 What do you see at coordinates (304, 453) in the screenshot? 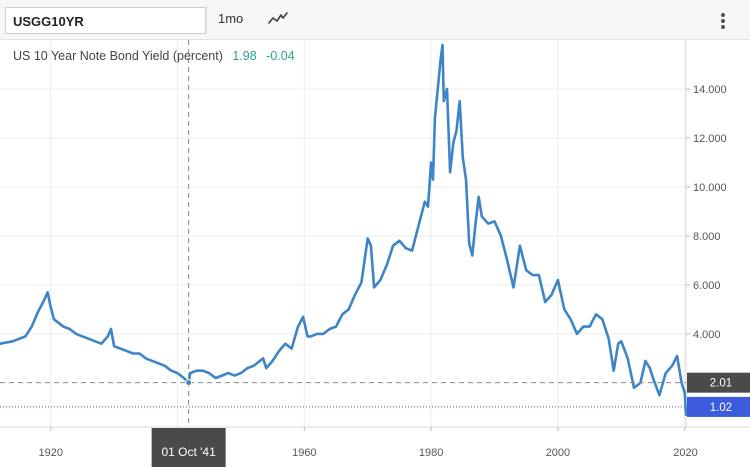
I see `x-tick-label: 1960` at bounding box center [304, 453].